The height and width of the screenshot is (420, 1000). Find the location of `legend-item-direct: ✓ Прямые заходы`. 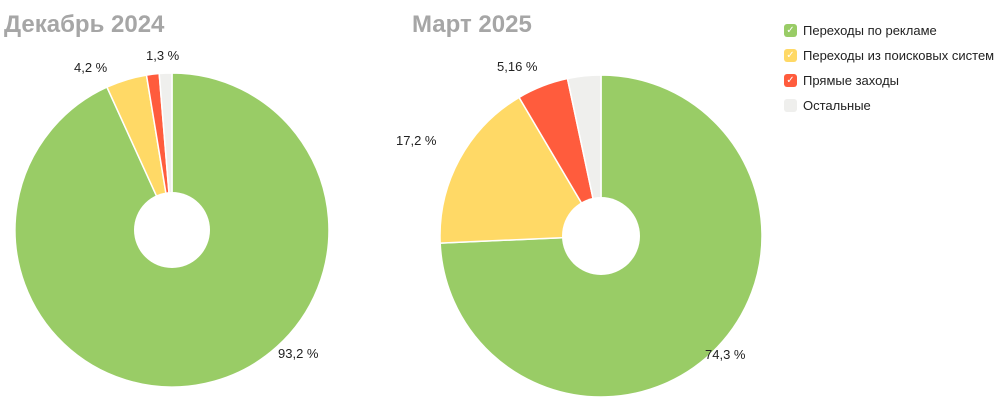

legend-item-direct: ✓ Прямые заходы is located at coordinates (889, 80).